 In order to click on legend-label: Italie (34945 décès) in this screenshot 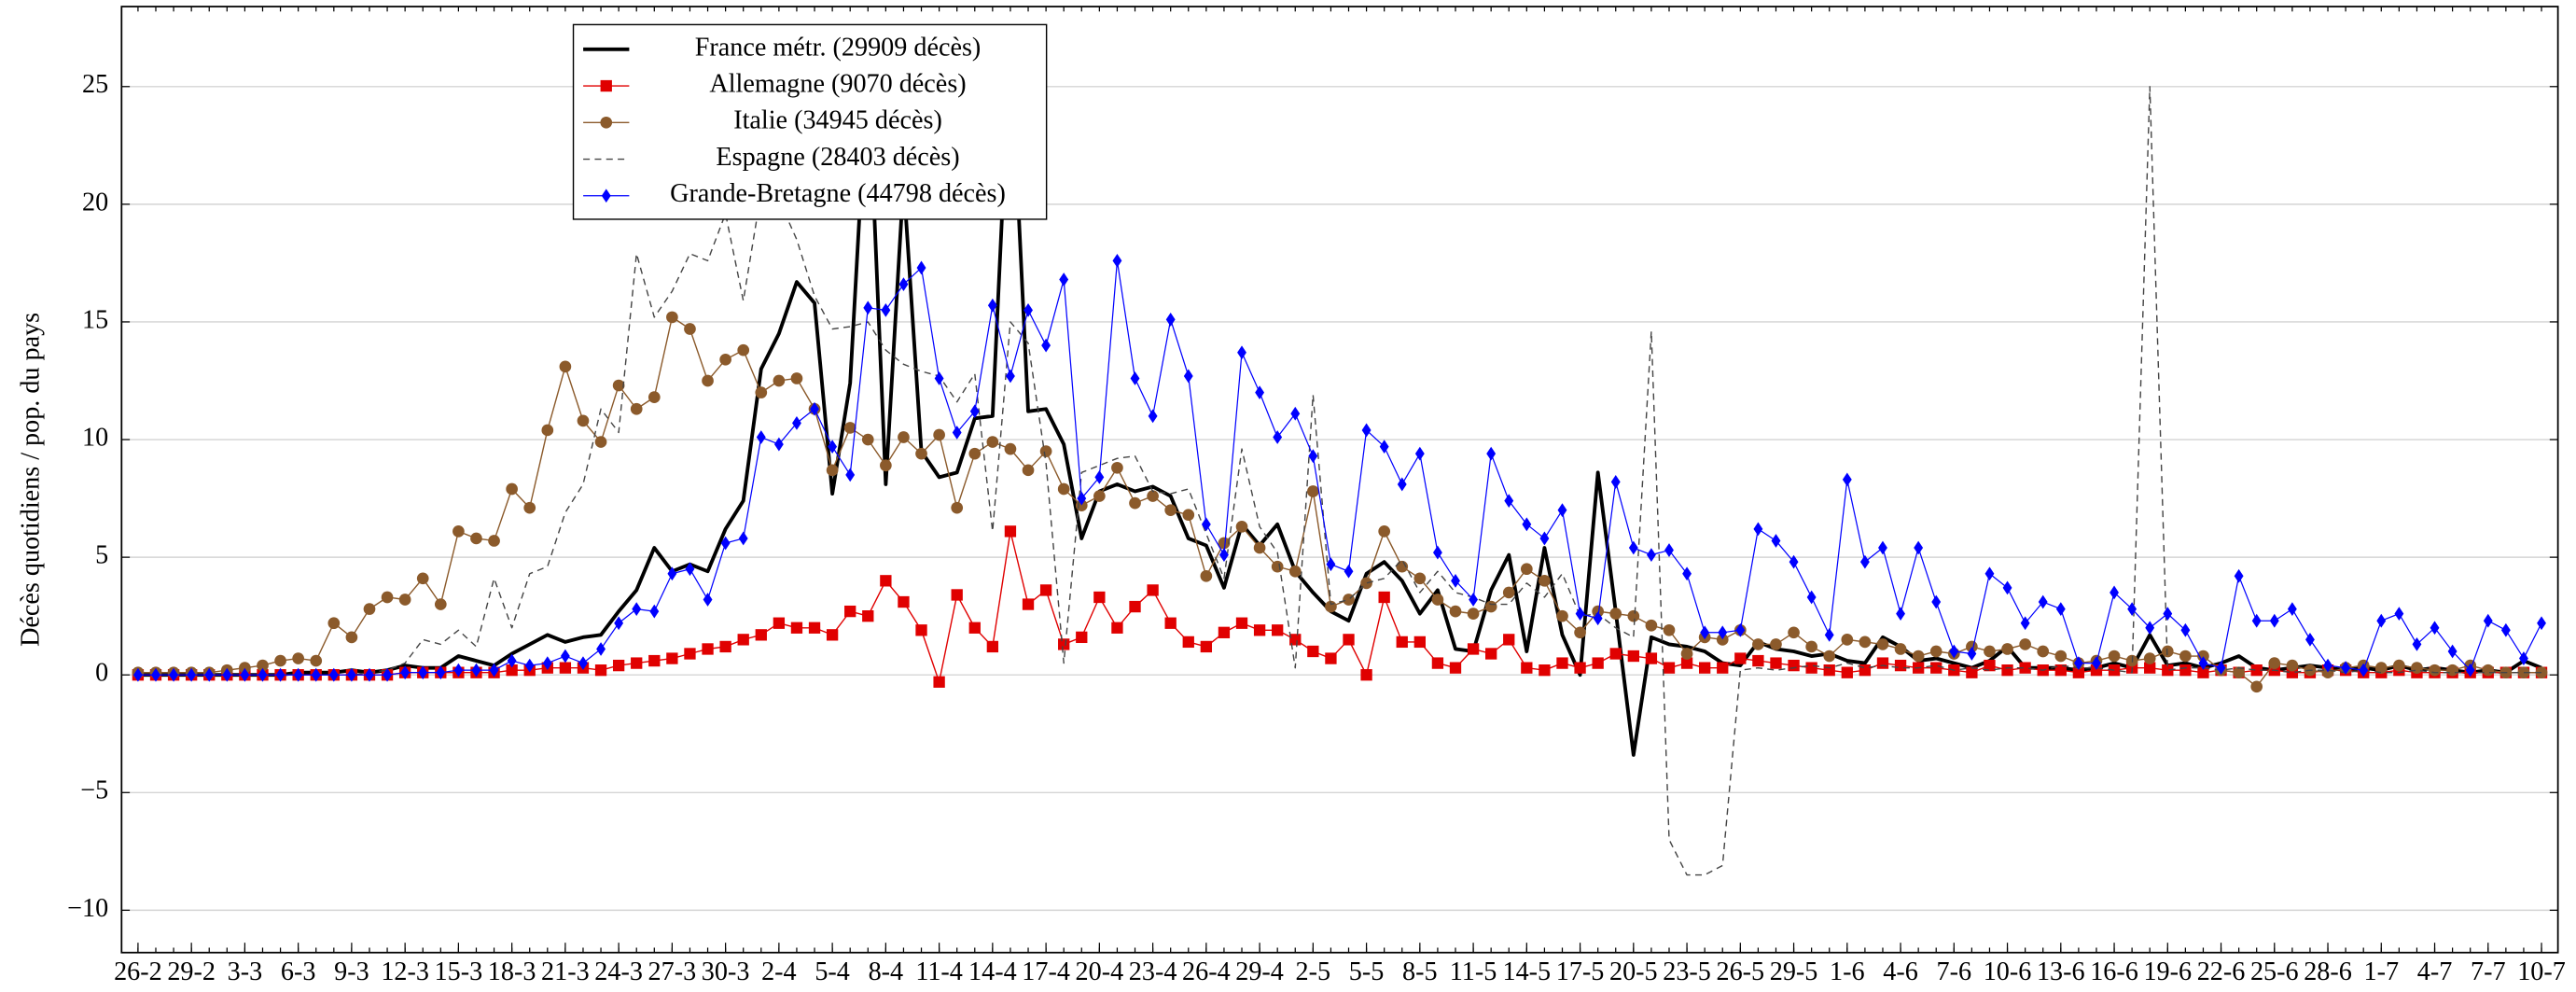, I will do `click(837, 120)`.